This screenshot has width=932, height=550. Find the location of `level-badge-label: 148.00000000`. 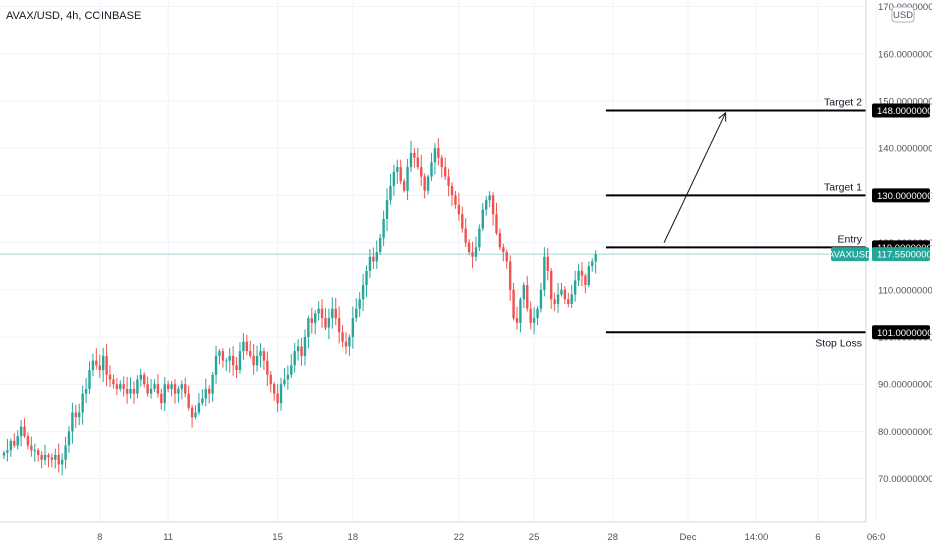

level-badge-label: 148.00000000 is located at coordinates (904, 111).